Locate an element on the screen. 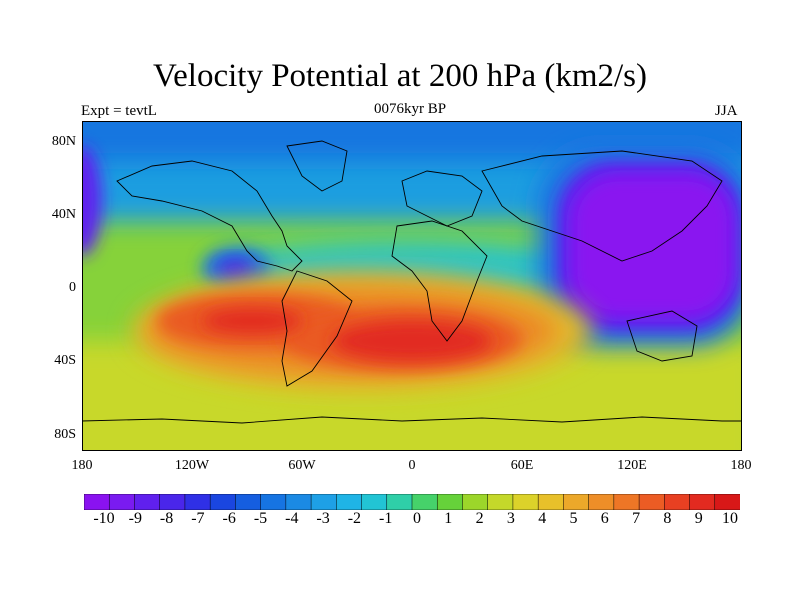 This screenshot has width=800, height=600. field-spacific-core is located at coordinates (252, 321).